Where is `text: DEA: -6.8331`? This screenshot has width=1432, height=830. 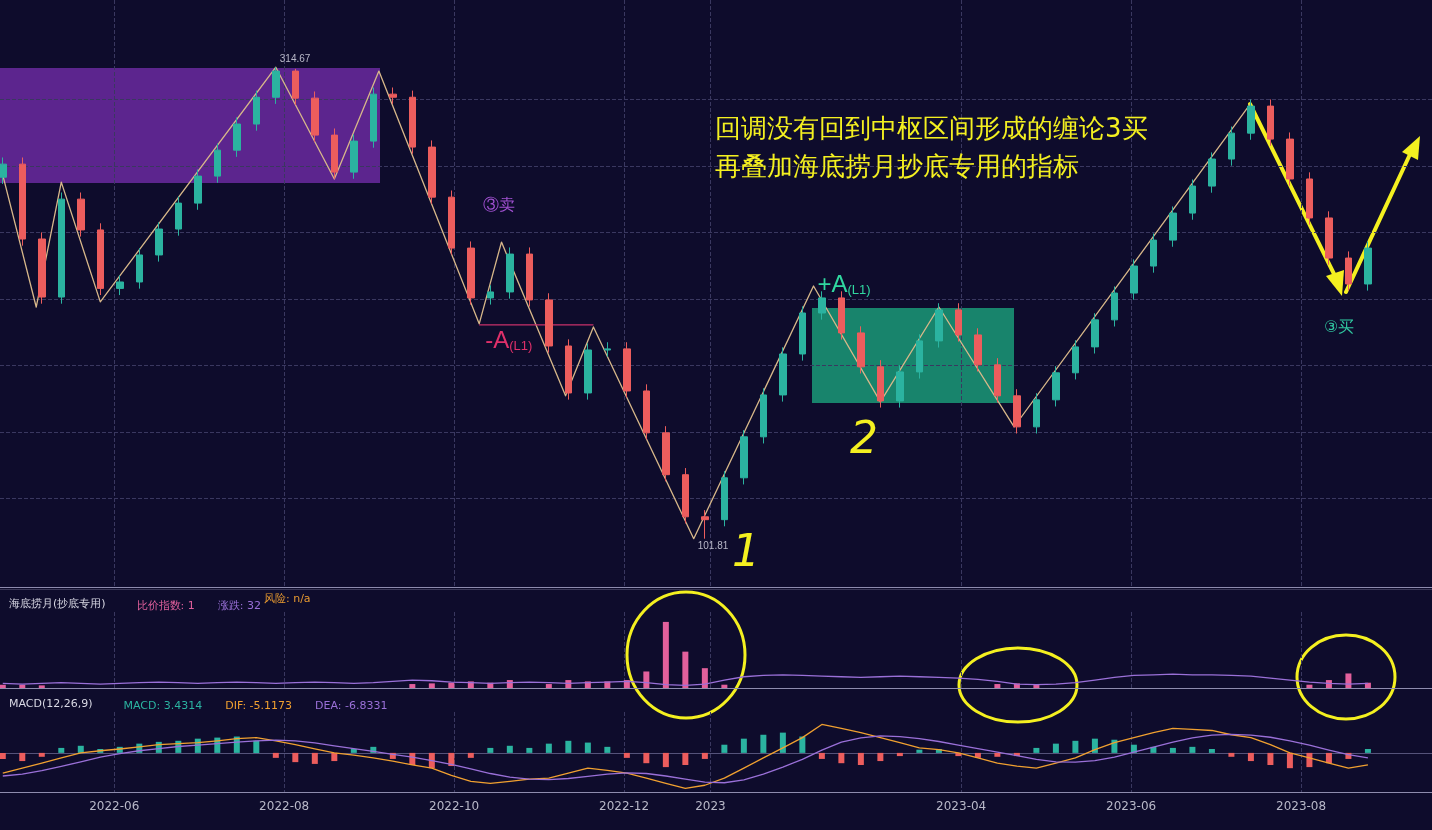 text: DEA: -6.8331 is located at coordinates (351, 705).